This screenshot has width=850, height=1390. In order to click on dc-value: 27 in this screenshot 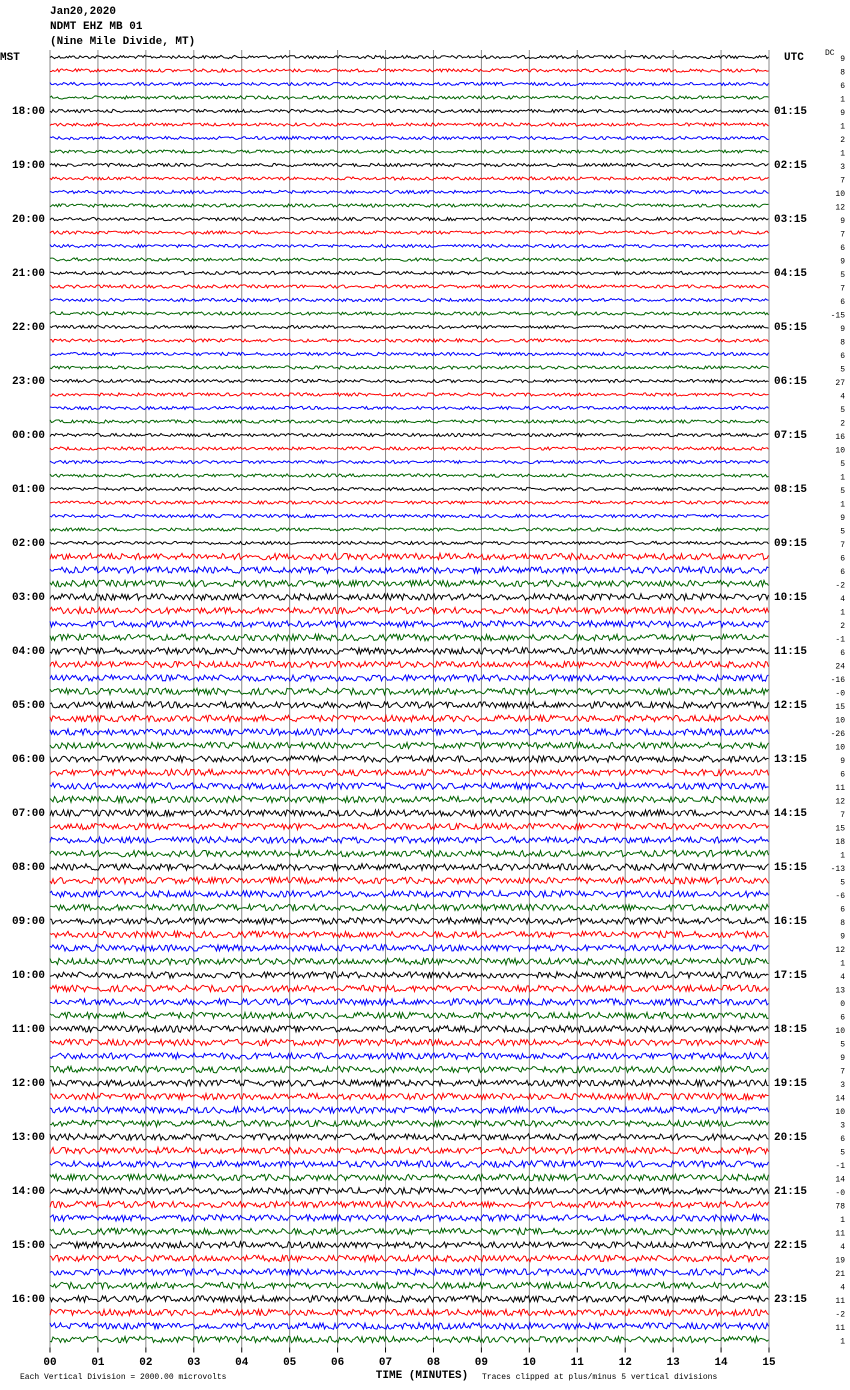, I will do `click(840, 383)`.